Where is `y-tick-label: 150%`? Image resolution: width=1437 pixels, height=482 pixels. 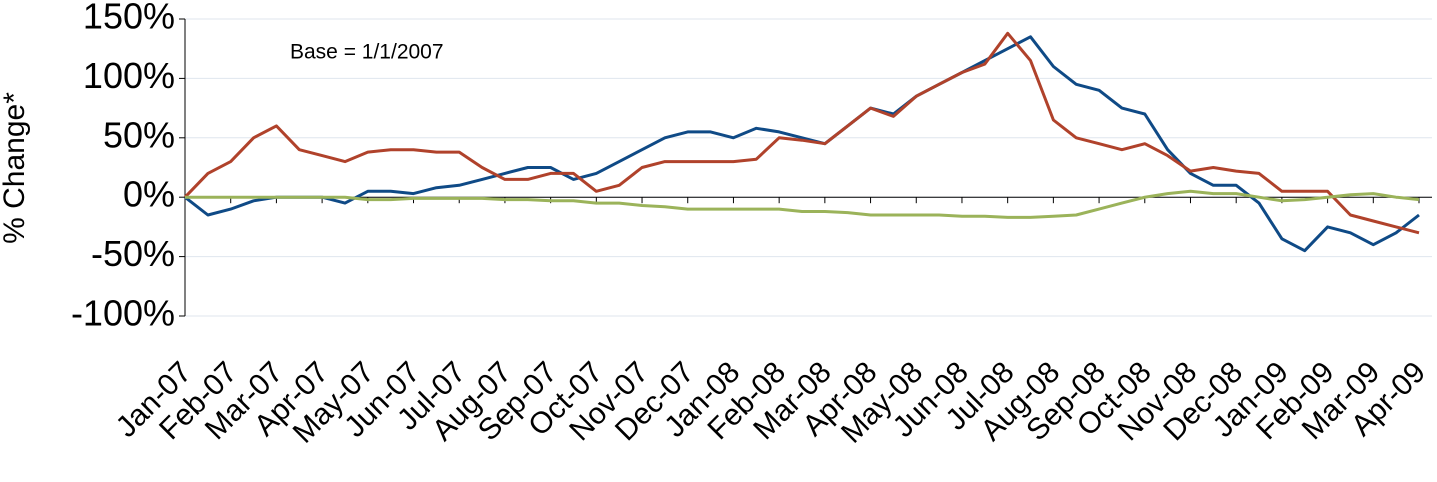
y-tick-label: 150% is located at coordinates (129, 18).